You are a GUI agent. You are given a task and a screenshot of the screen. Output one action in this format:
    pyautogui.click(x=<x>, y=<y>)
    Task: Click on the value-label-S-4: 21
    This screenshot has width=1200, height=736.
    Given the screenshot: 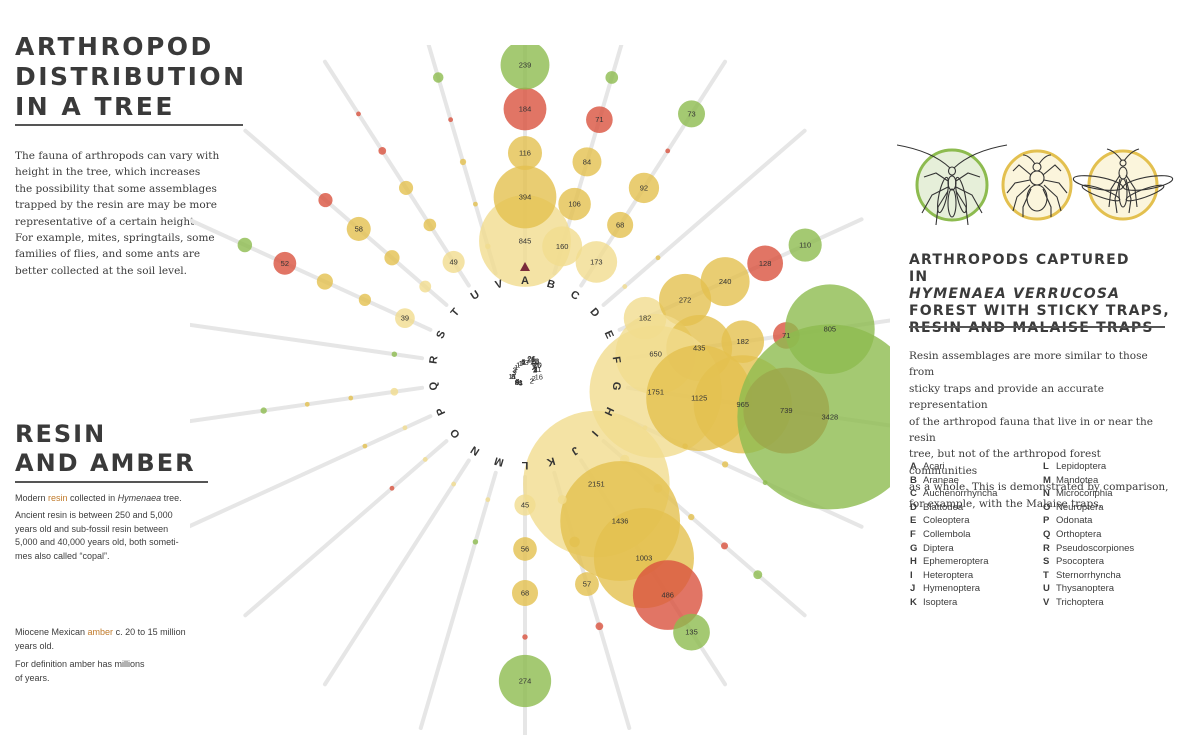 What is the action you would take?
    pyautogui.click(x=531, y=359)
    